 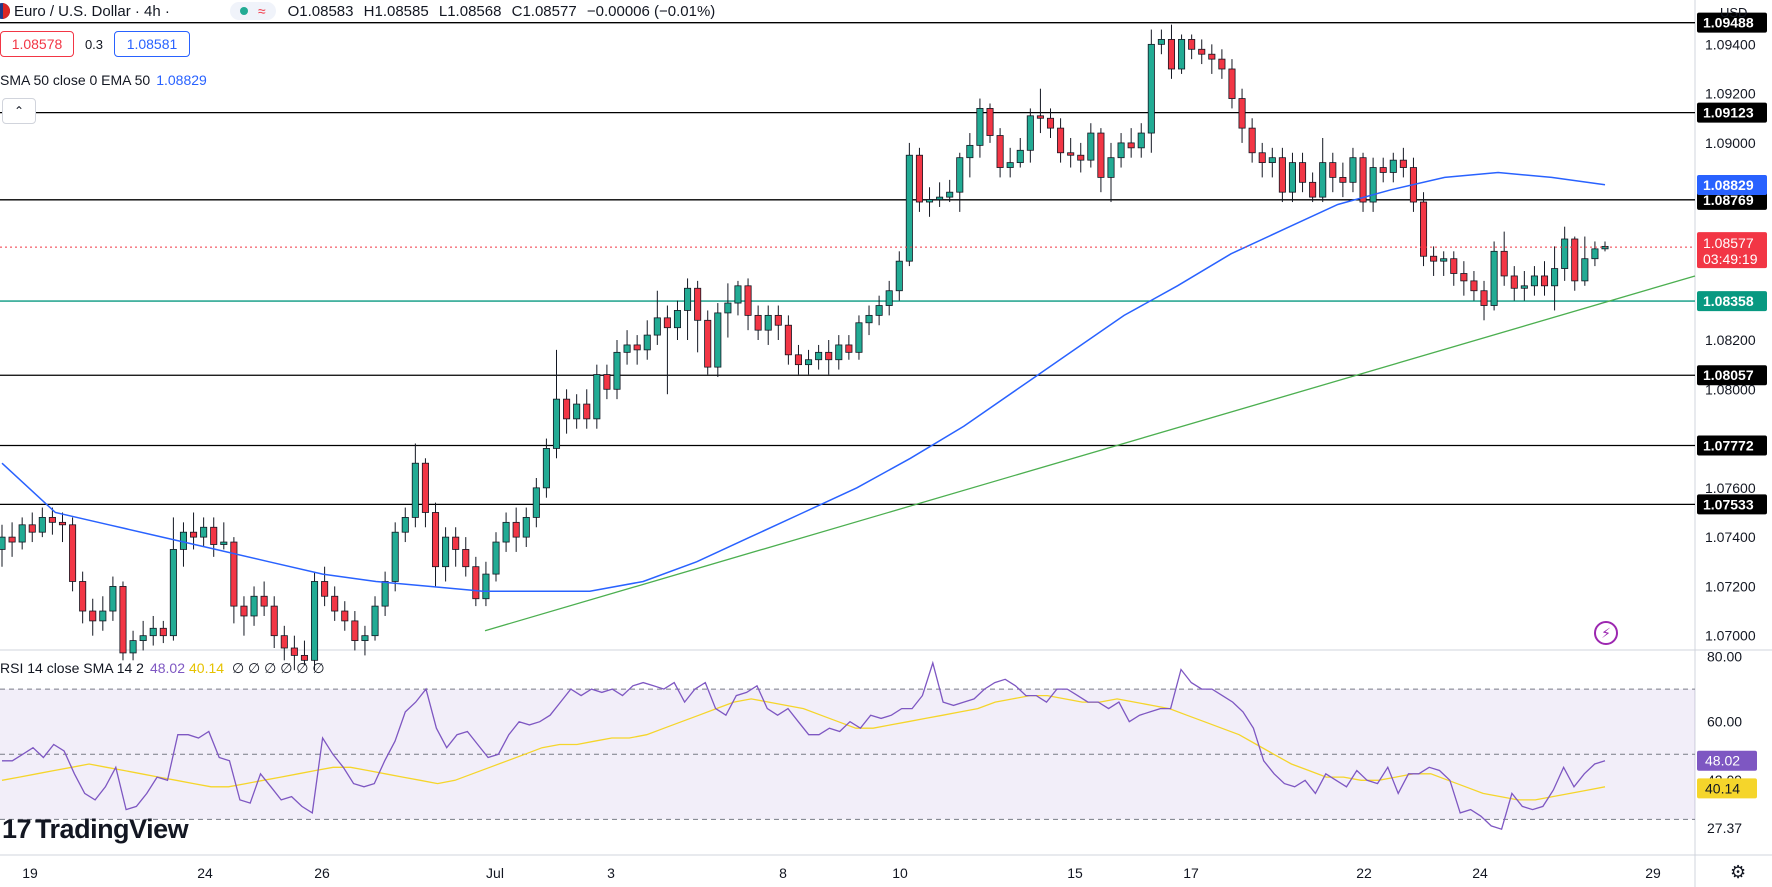 I want to click on rsi-sma-line, so click(x=803, y=747).